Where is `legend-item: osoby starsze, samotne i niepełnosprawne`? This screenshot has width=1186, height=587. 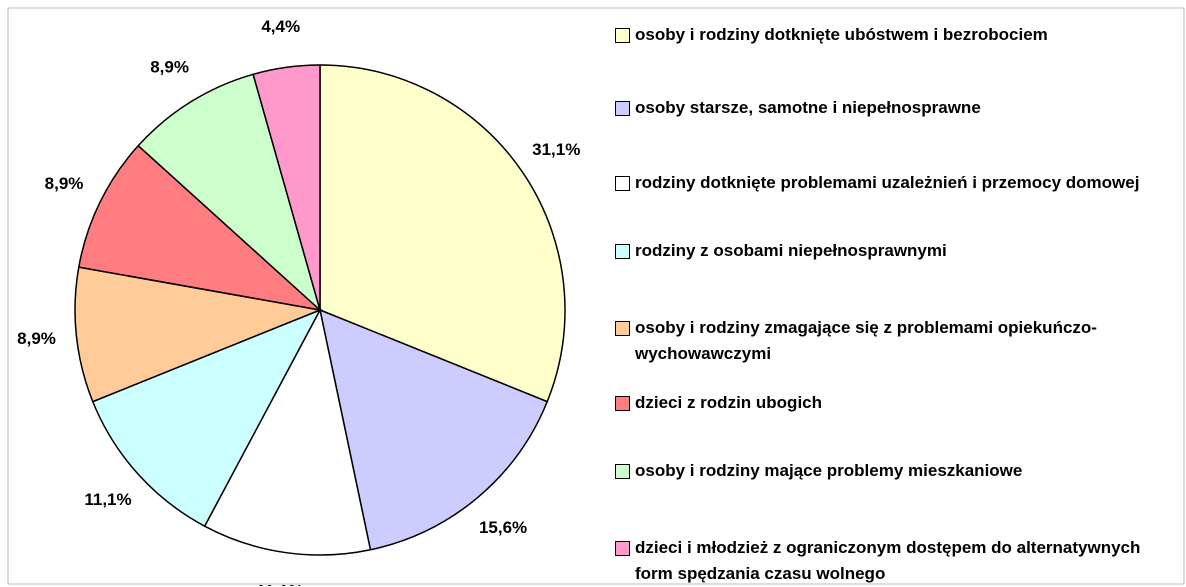
legend-item: osoby starsze, samotne i niepełnosprawne is located at coordinates (897, 108).